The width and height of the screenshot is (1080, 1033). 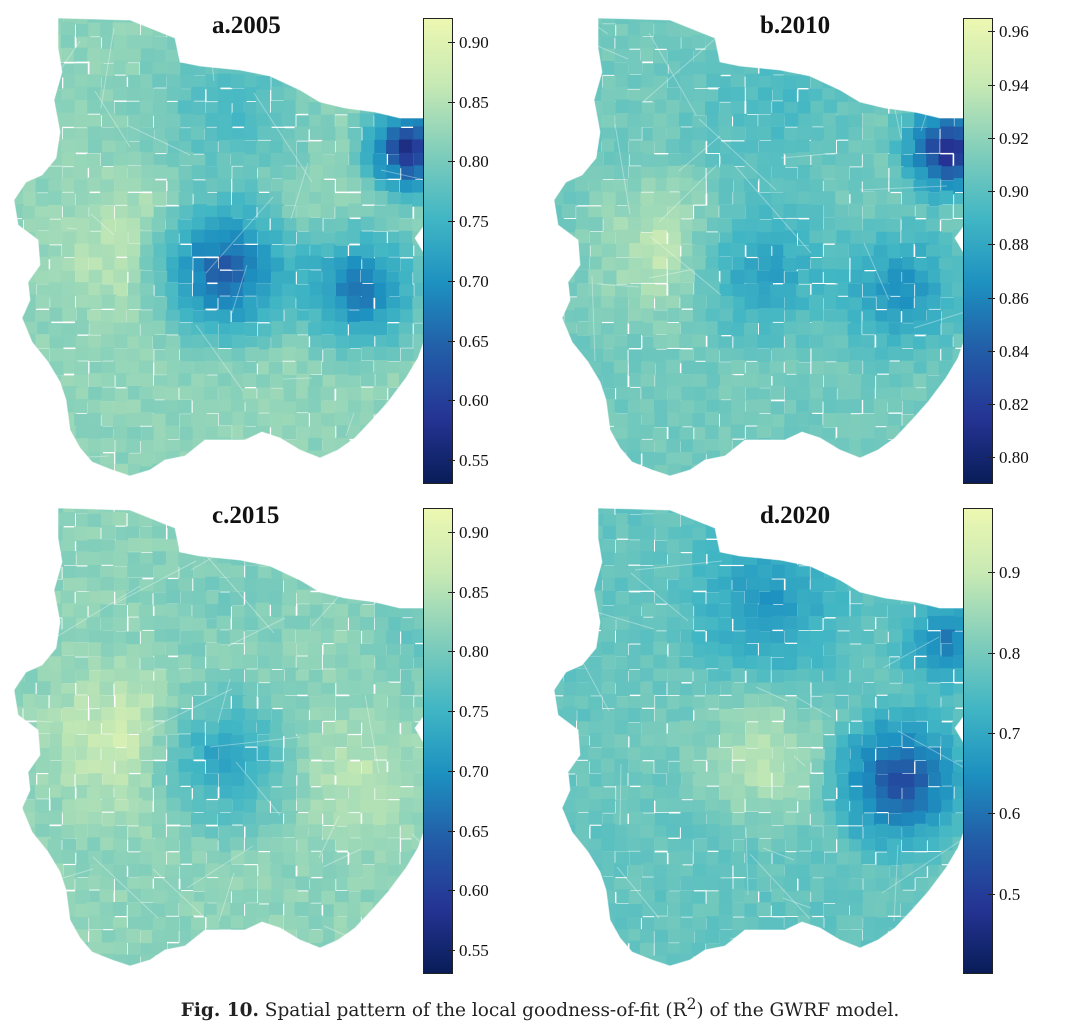 I want to click on tick-label: 0.90, so click(x=474, y=42).